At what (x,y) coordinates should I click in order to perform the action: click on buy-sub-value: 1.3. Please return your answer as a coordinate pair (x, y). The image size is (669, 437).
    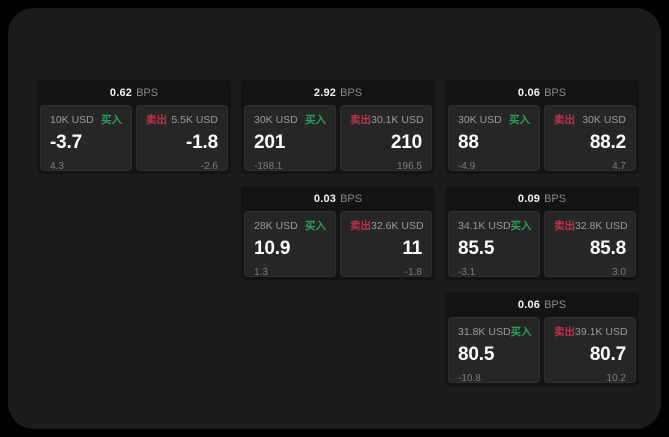
    Looking at the image, I should click on (261, 272).